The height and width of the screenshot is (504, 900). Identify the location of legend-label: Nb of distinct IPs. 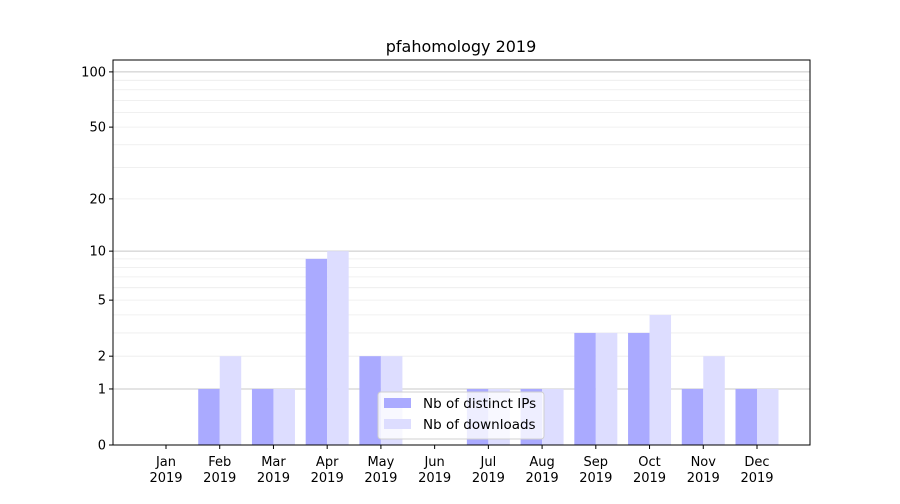
(479, 404).